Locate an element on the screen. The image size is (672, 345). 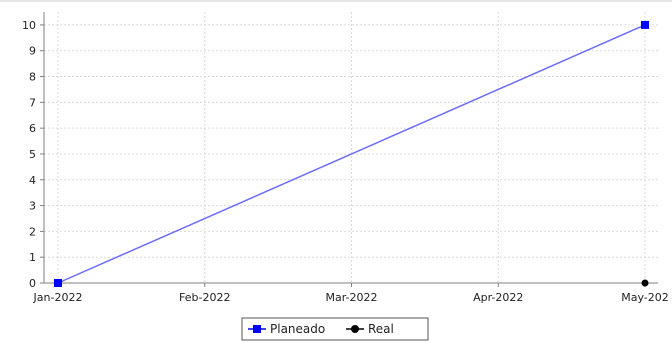
x-tick-label: Apr-2022 is located at coordinates (498, 297).